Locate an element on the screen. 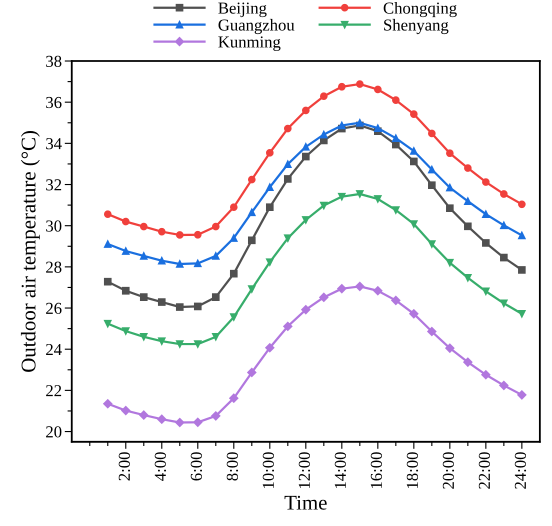 Image resolution: width=552 pixels, height=526 pixels. y-tick-label: 22 is located at coordinates (54, 390).